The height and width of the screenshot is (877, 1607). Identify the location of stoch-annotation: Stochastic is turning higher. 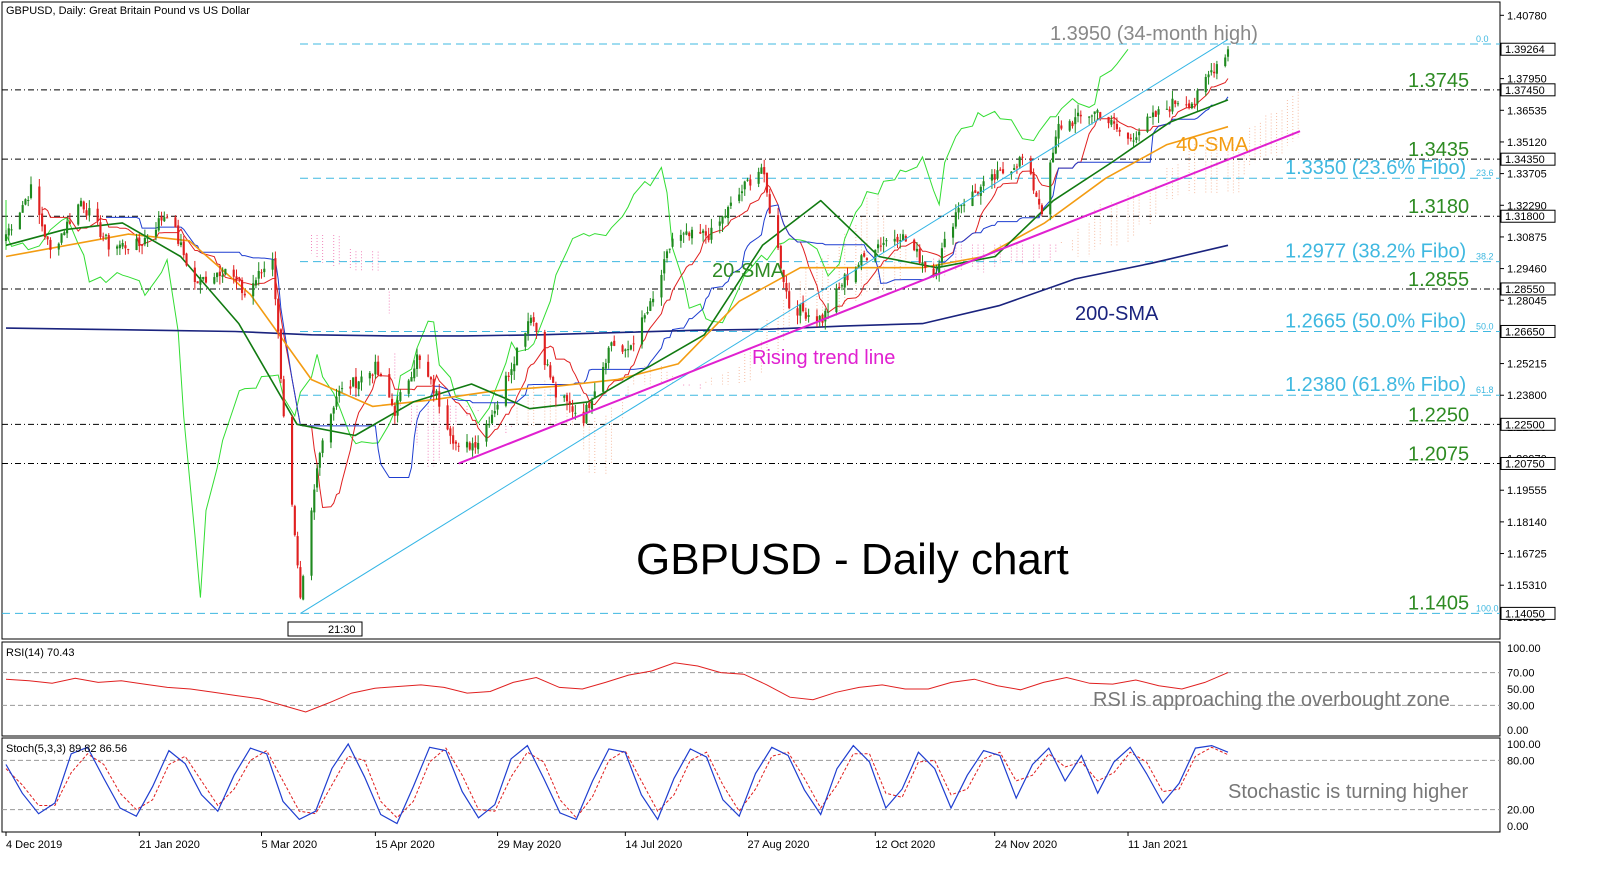
(1348, 792).